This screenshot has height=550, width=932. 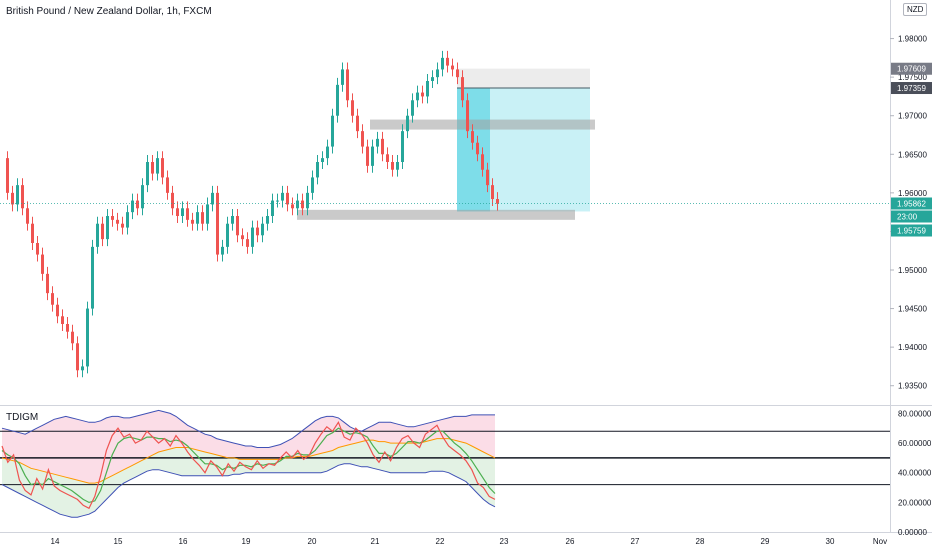 I want to click on time-tick-label: 23, so click(x=504, y=541).